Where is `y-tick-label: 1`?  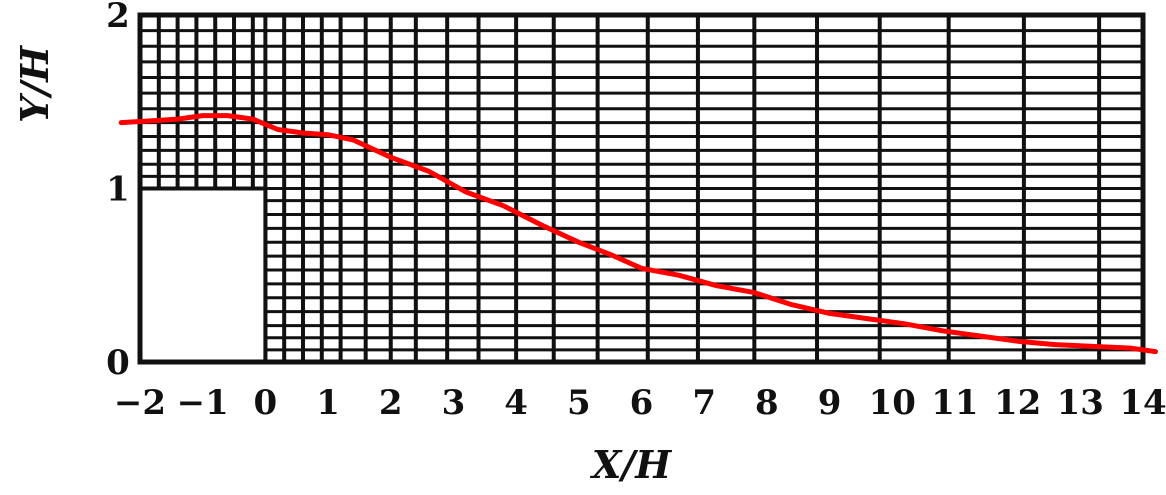
y-tick-label: 1 is located at coordinates (118, 190).